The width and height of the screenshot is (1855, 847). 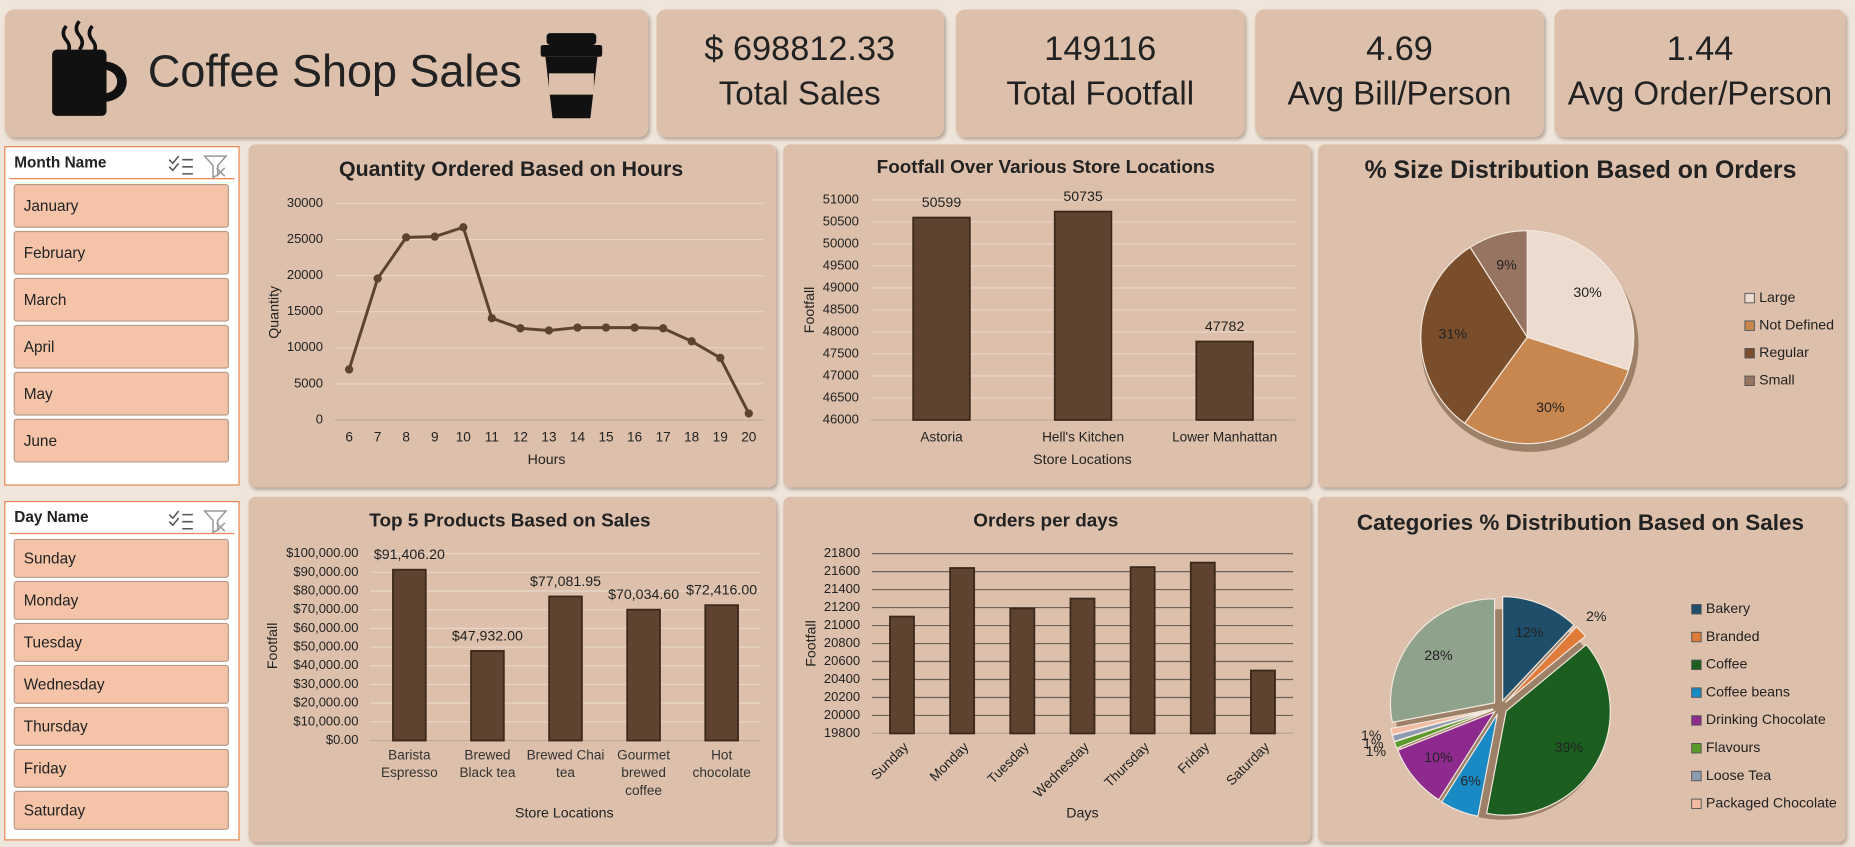 I want to click on y-tick-label: 5000, so click(x=308, y=382).